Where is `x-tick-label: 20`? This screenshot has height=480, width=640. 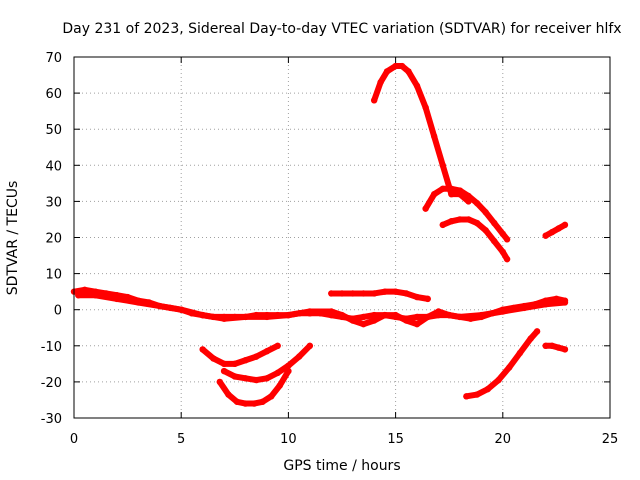
x-tick-label: 20 is located at coordinates (503, 439).